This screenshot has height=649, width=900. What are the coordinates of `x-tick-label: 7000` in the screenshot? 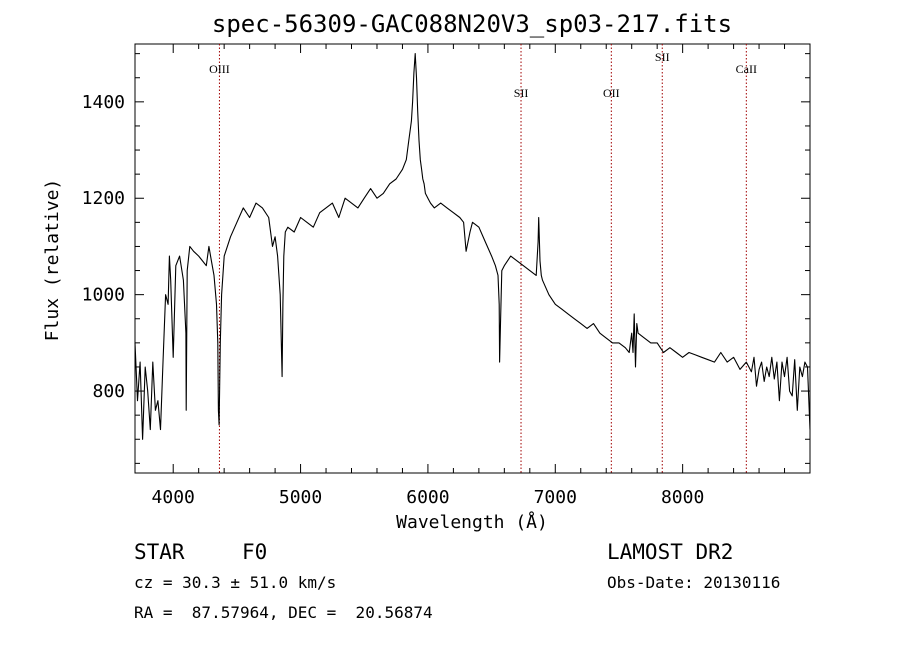 It's located at (555, 497).